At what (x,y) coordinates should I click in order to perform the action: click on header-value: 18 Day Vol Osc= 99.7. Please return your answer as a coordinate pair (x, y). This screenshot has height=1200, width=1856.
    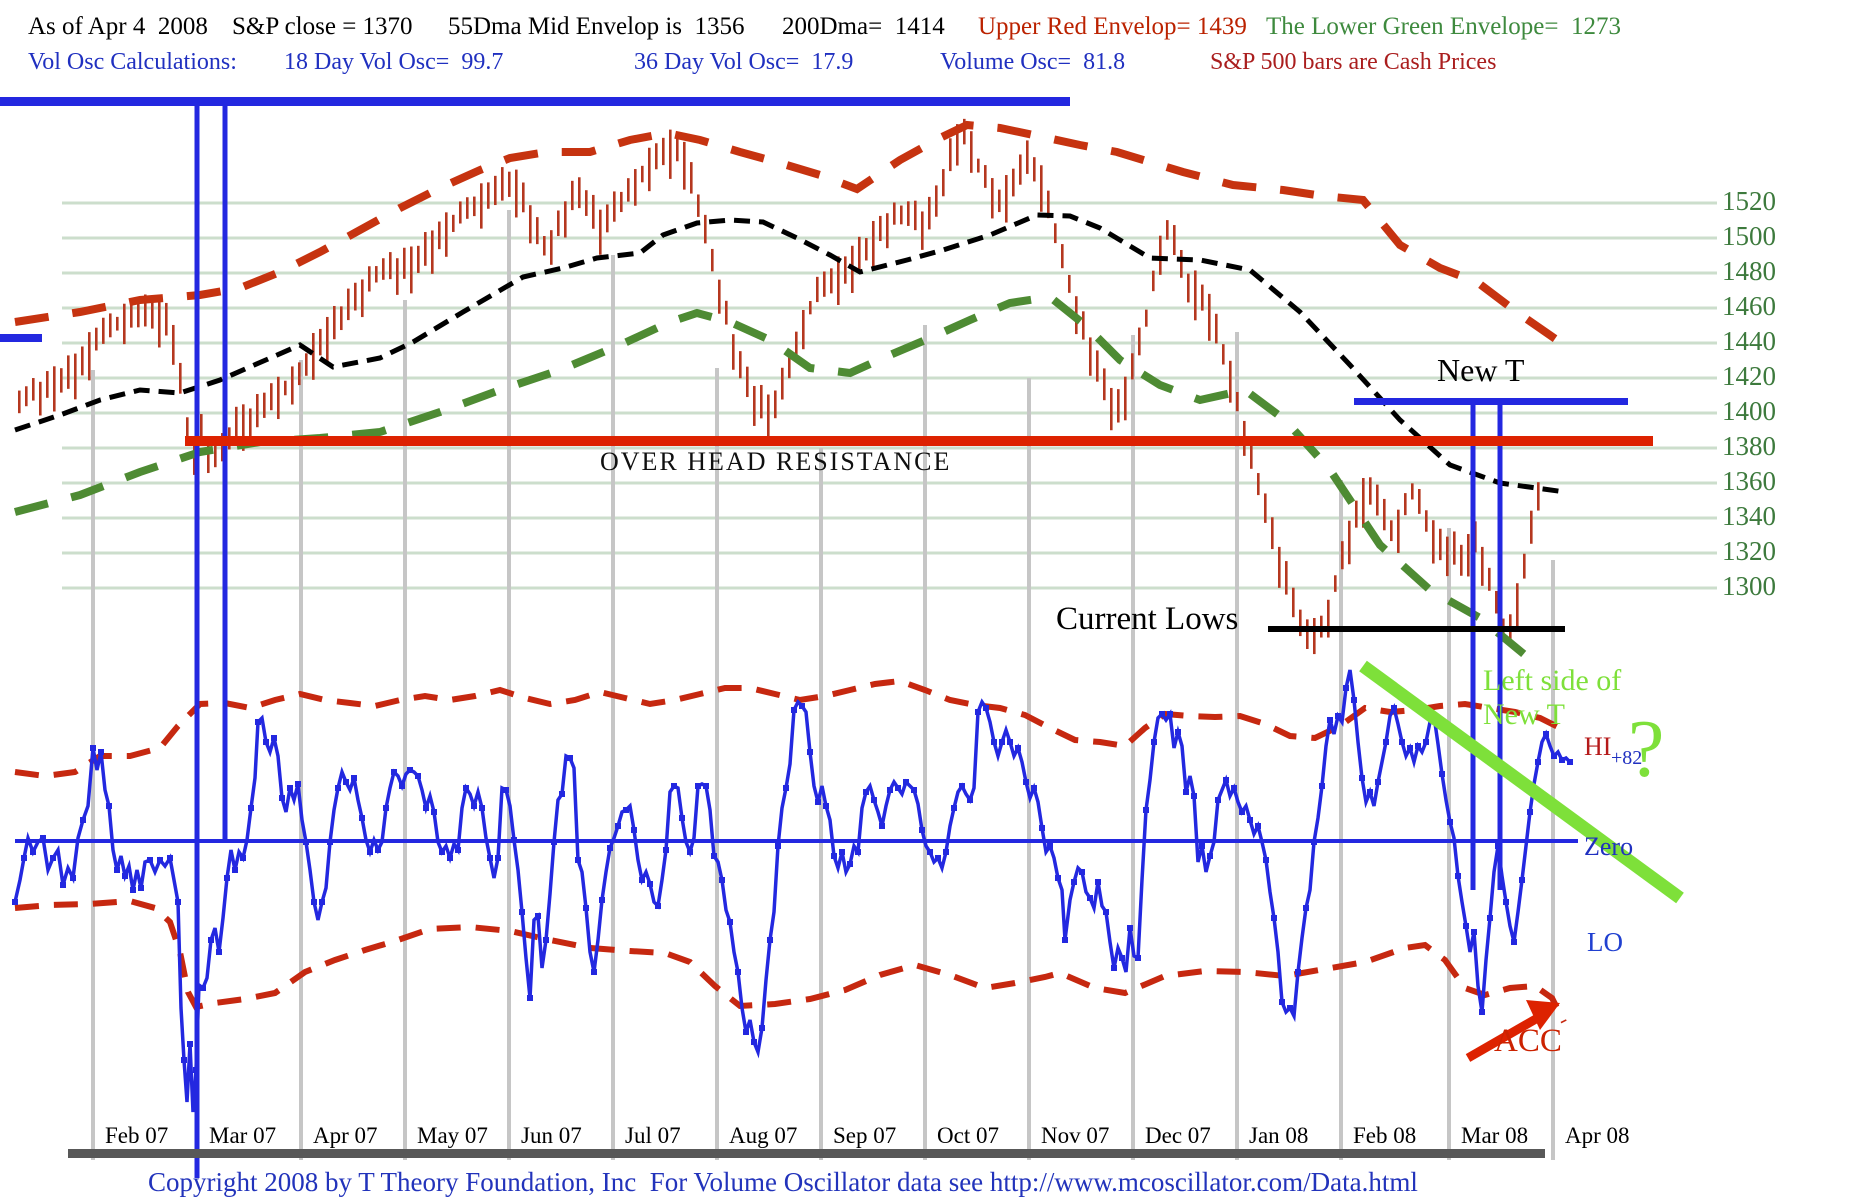
    Looking at the image, I should click on (394, 62).